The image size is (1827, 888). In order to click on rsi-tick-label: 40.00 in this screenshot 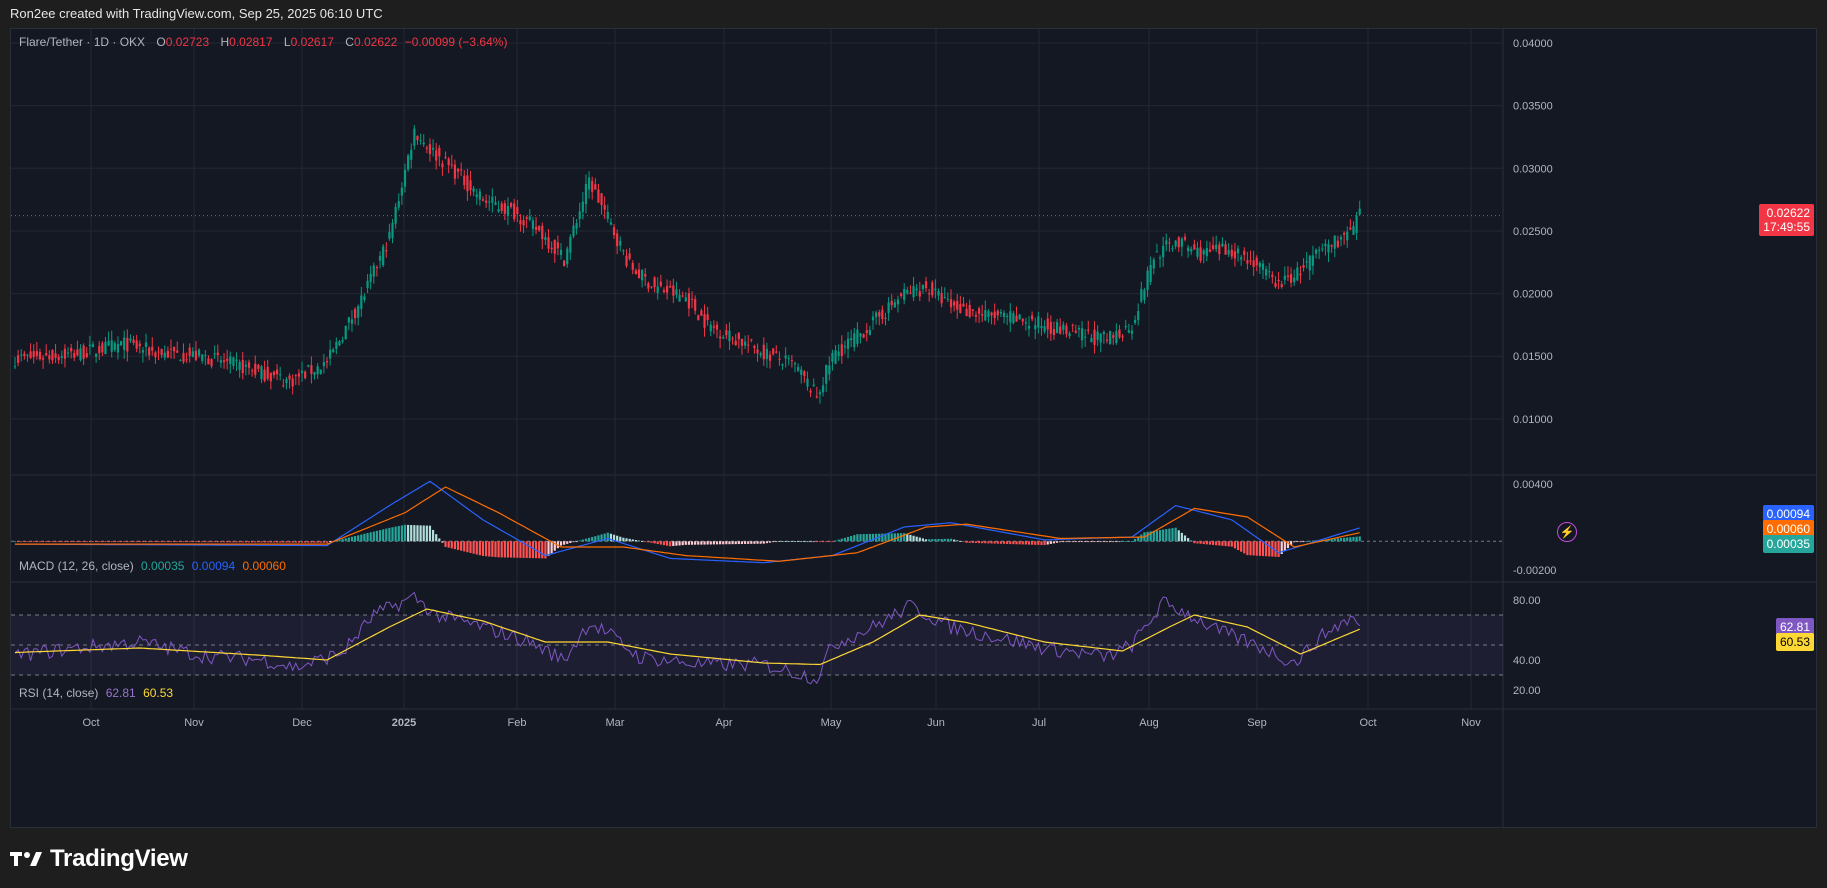, I will do `click(1527, 661)`.